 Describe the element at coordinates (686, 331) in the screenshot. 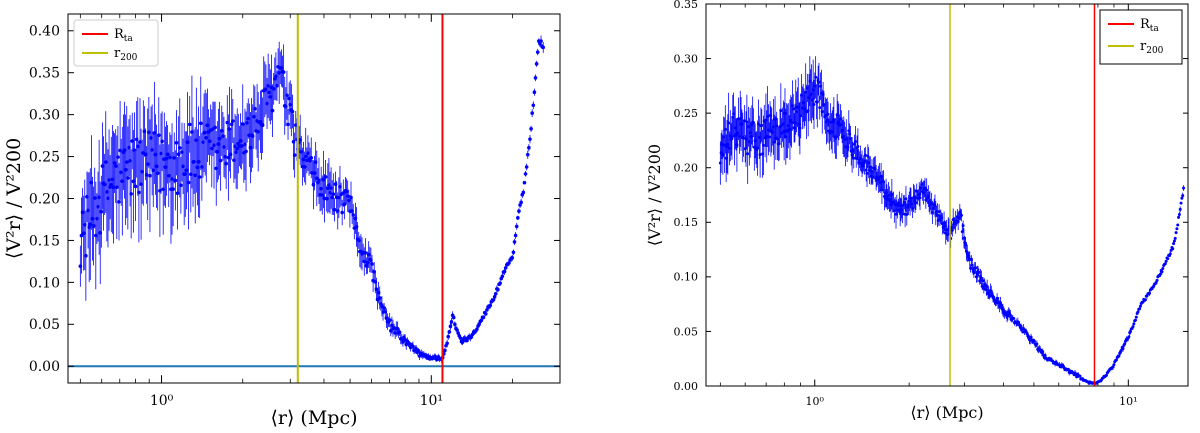

I see `y-tick-label: 0.05` at that location.